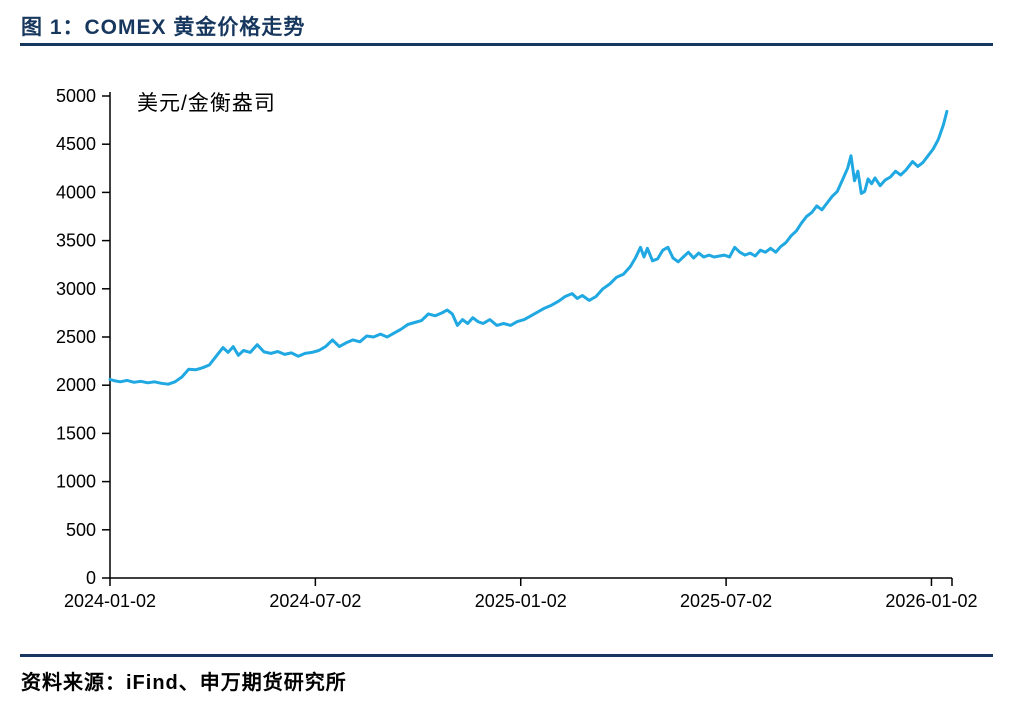 Image resolution: width=1013 pixels, height=702 pixels. What do you see at coordinates (76, 144) in the screenshot?
I see `y-tick-label: 4500` at bounding box center [76, 144].